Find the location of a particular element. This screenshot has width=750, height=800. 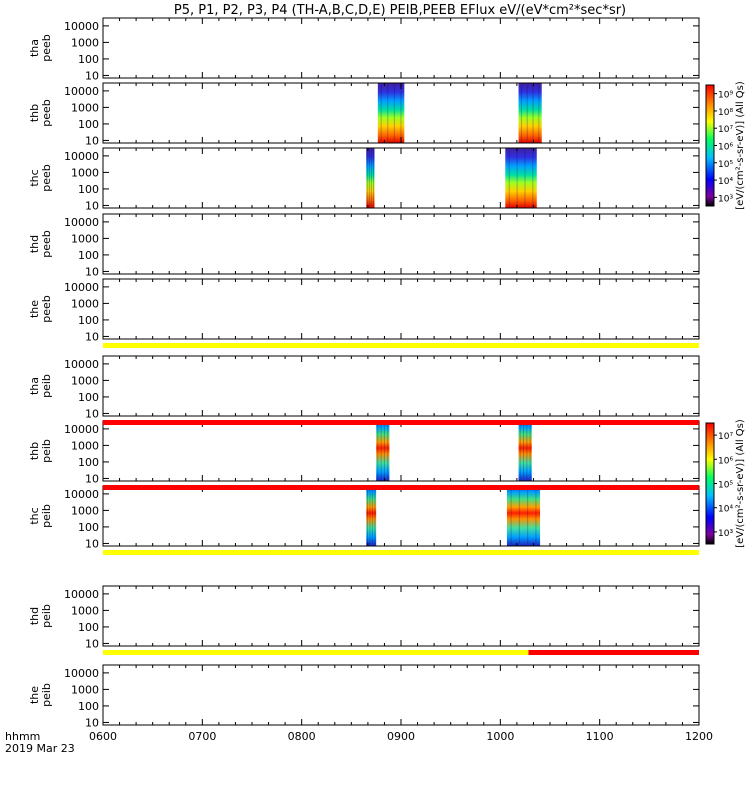

panel-label-probe: thb is located at coordinates (34, 113).